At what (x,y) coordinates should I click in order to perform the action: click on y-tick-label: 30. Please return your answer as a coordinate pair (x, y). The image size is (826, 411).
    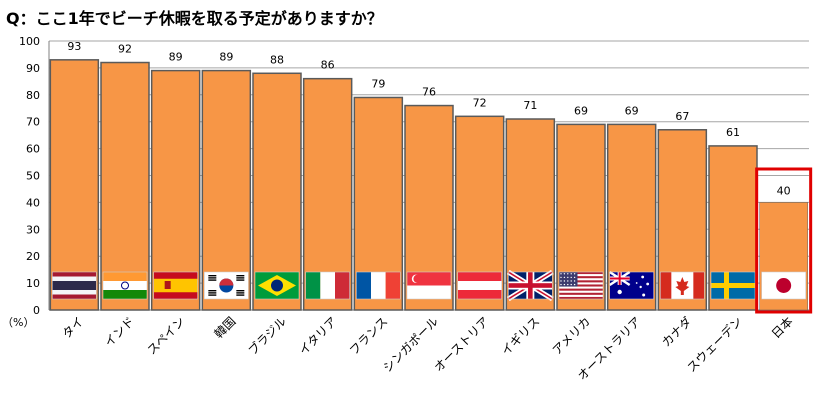
    Looking at the image, I should click on (33, 229).